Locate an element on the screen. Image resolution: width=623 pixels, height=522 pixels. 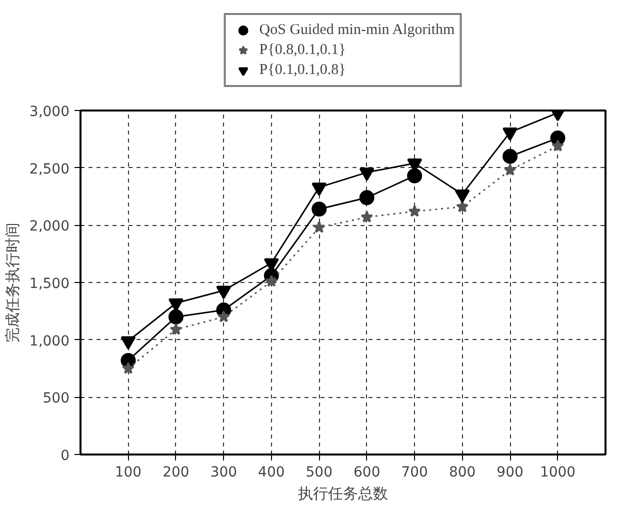
legend-label: QoS Guided min-min Algorithm is located at coordinates (357, 30).